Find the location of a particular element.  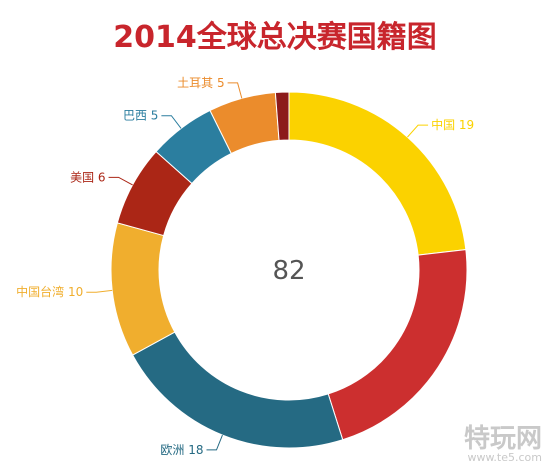

watermark-url: www.te5.com is located at coordinates (504, 457).